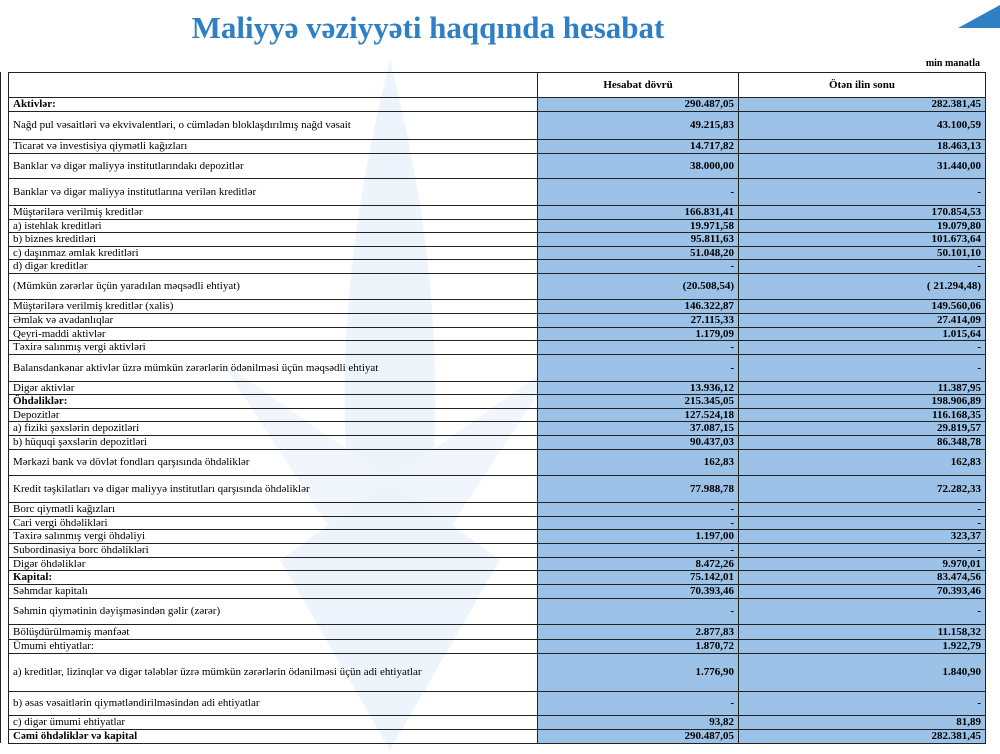 The image size is (1000, 754). Describe the element at coordinates (638, 212) in the screenshot. I see `current-period-value: 166.831,41` at that location.